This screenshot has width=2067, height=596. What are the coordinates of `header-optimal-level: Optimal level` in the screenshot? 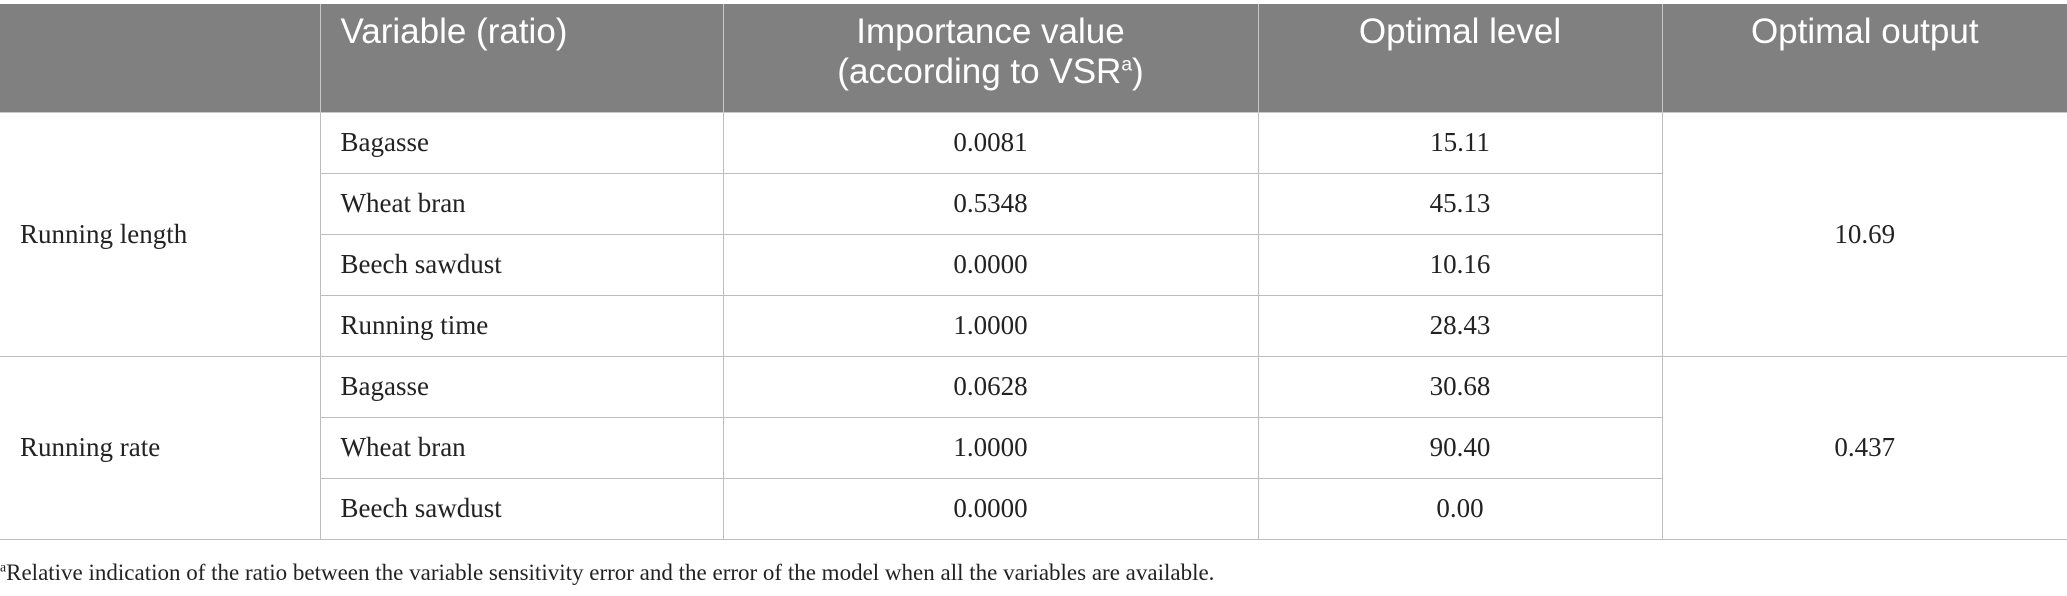 It's located at (1460, 58).